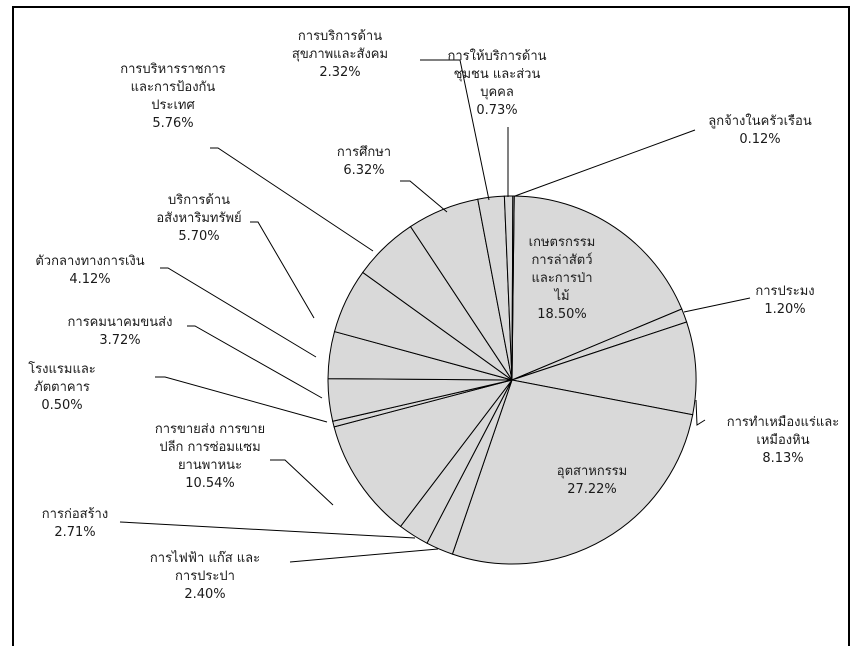 This screenshot has height=646, width=859. What do you see at coordinates (89, 279) in the screenshot?
I see `slice-value: 4.12%` at bounding box center [89, 279].